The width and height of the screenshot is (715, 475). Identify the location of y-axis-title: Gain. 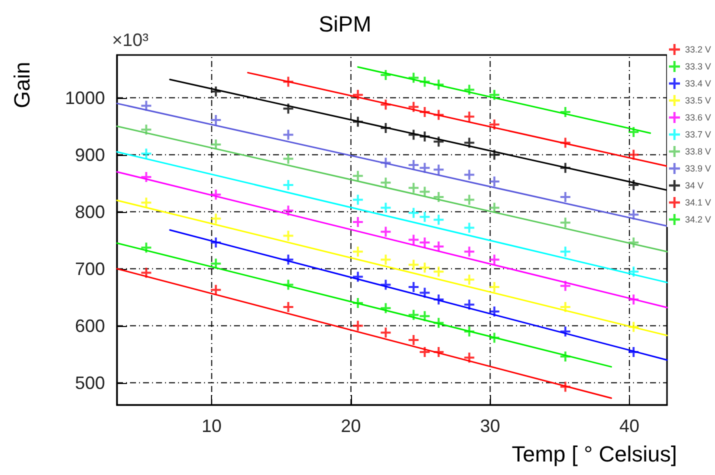
(22, 85).